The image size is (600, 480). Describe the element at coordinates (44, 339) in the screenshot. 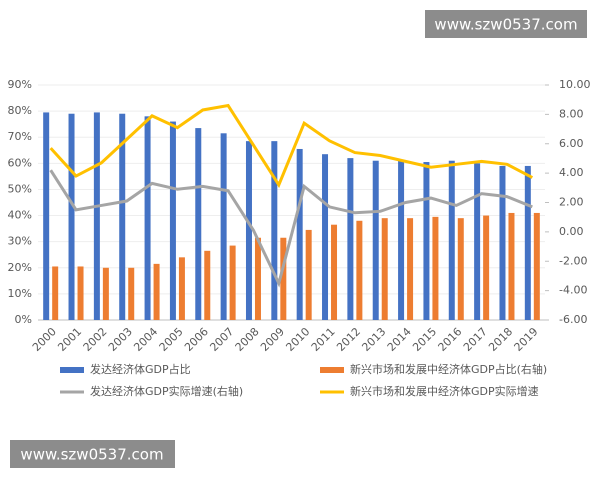

I see `x-tick-label: 2000` at that location.